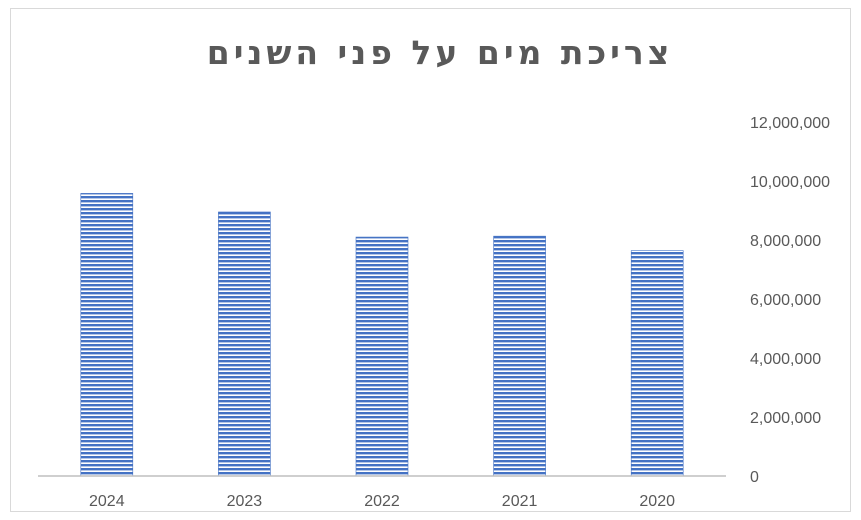 This screenshot has width=861, height=520. Describe the element at coordinates (382, 356) in the screenshot. I see `bar-2022` at that location.